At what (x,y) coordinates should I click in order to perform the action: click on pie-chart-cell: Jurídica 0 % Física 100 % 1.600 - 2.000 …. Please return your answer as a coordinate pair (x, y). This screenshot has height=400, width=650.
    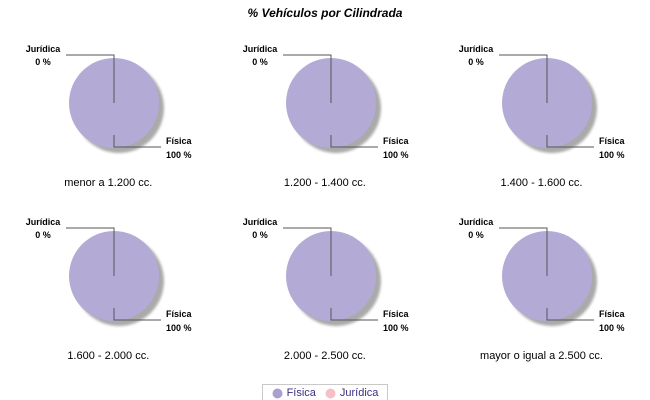
    Looking at the image, I should click on (108, 295).